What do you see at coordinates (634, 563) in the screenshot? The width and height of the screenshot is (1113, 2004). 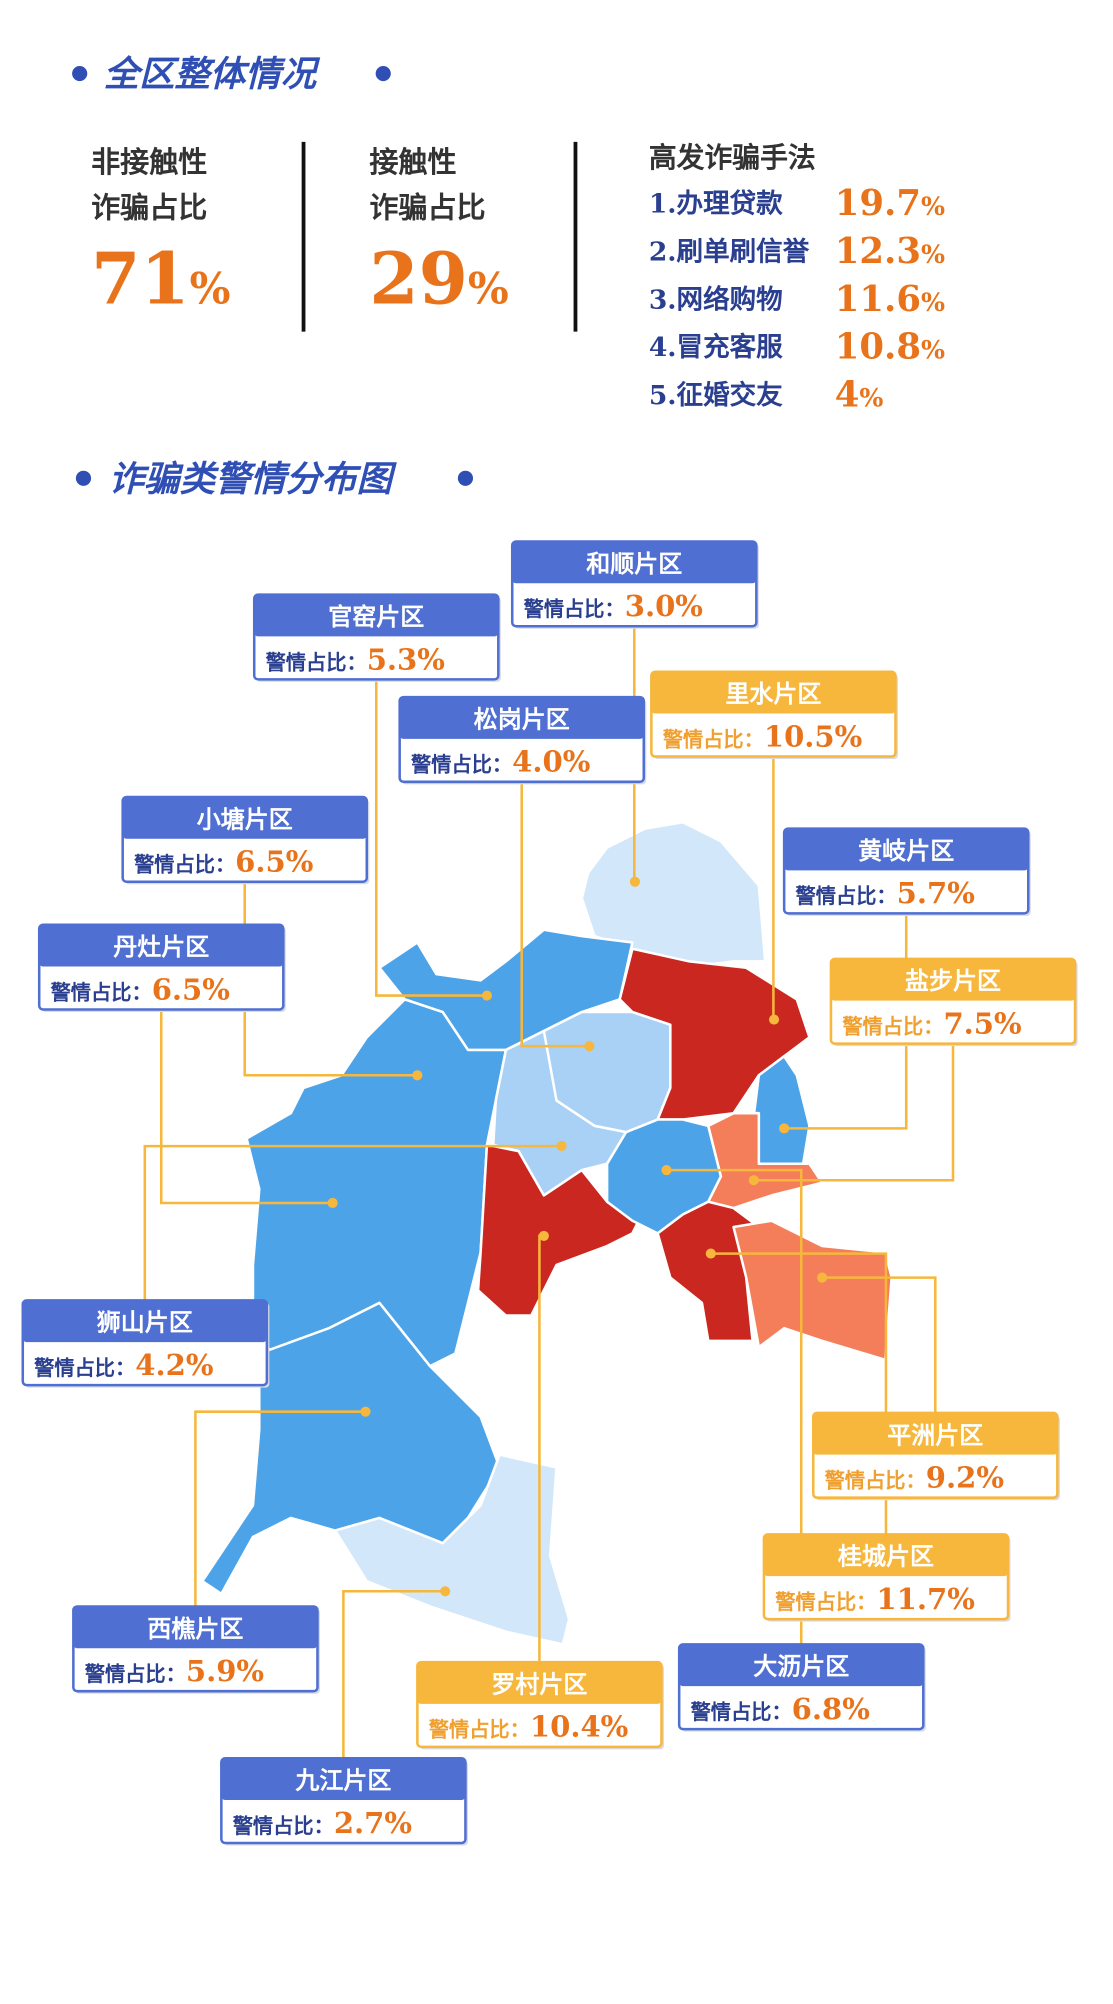 I see `region-name: 和顺片区` at bounding box center [634, 563].